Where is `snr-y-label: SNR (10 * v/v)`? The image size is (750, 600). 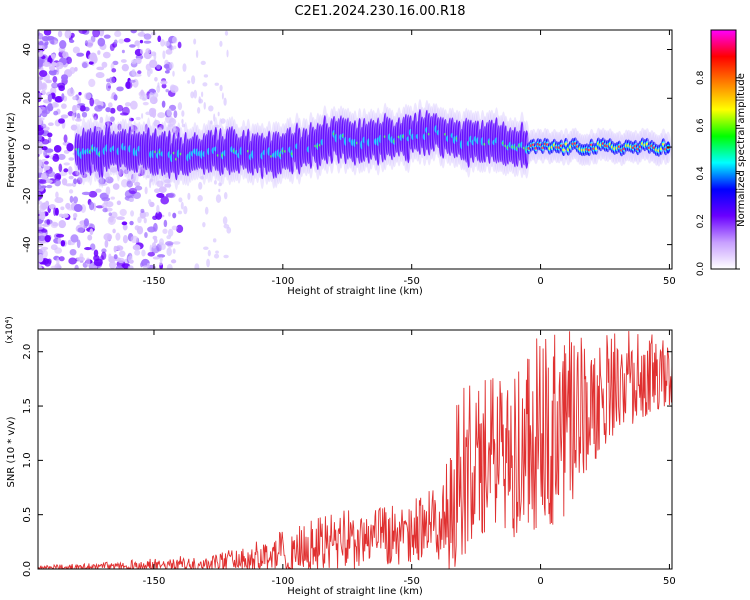 snr-y-label: SNR (10 * v/v) is located at coordinates (11, 451).